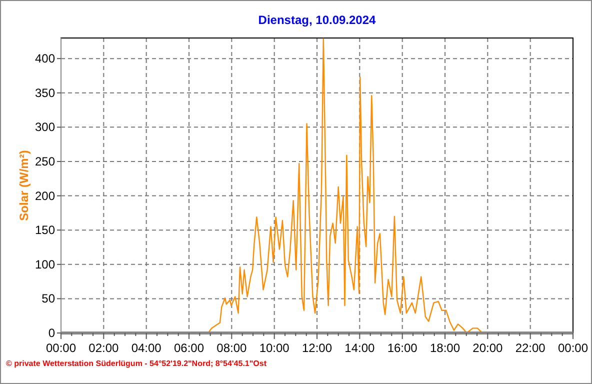 The height and width of the screenshot is (384, 592). What do you see at coordinates (146, 348) in the screenshot?
I see `x-tick-label: 04:00` at bounding box center [146, 348].